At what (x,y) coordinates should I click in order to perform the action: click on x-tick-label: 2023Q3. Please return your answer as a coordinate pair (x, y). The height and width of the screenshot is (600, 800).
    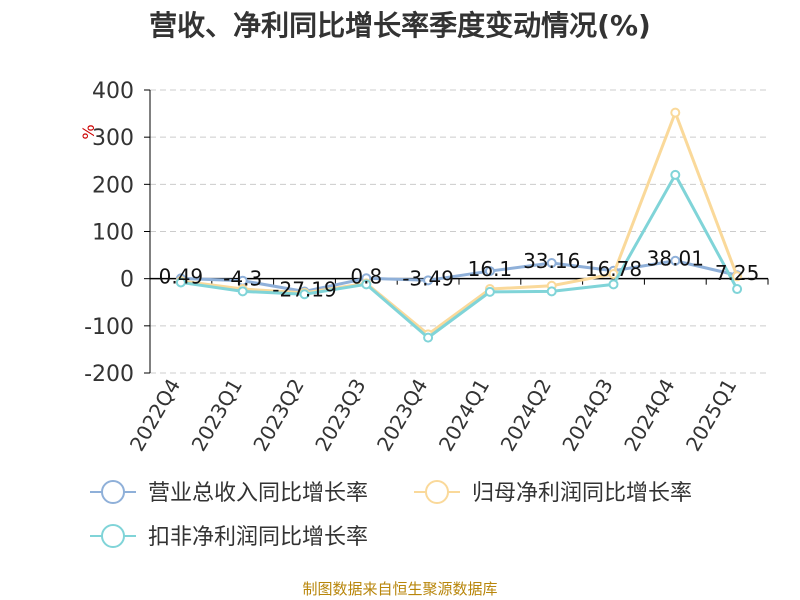
    Looking at the image, I should click on (340, 415).